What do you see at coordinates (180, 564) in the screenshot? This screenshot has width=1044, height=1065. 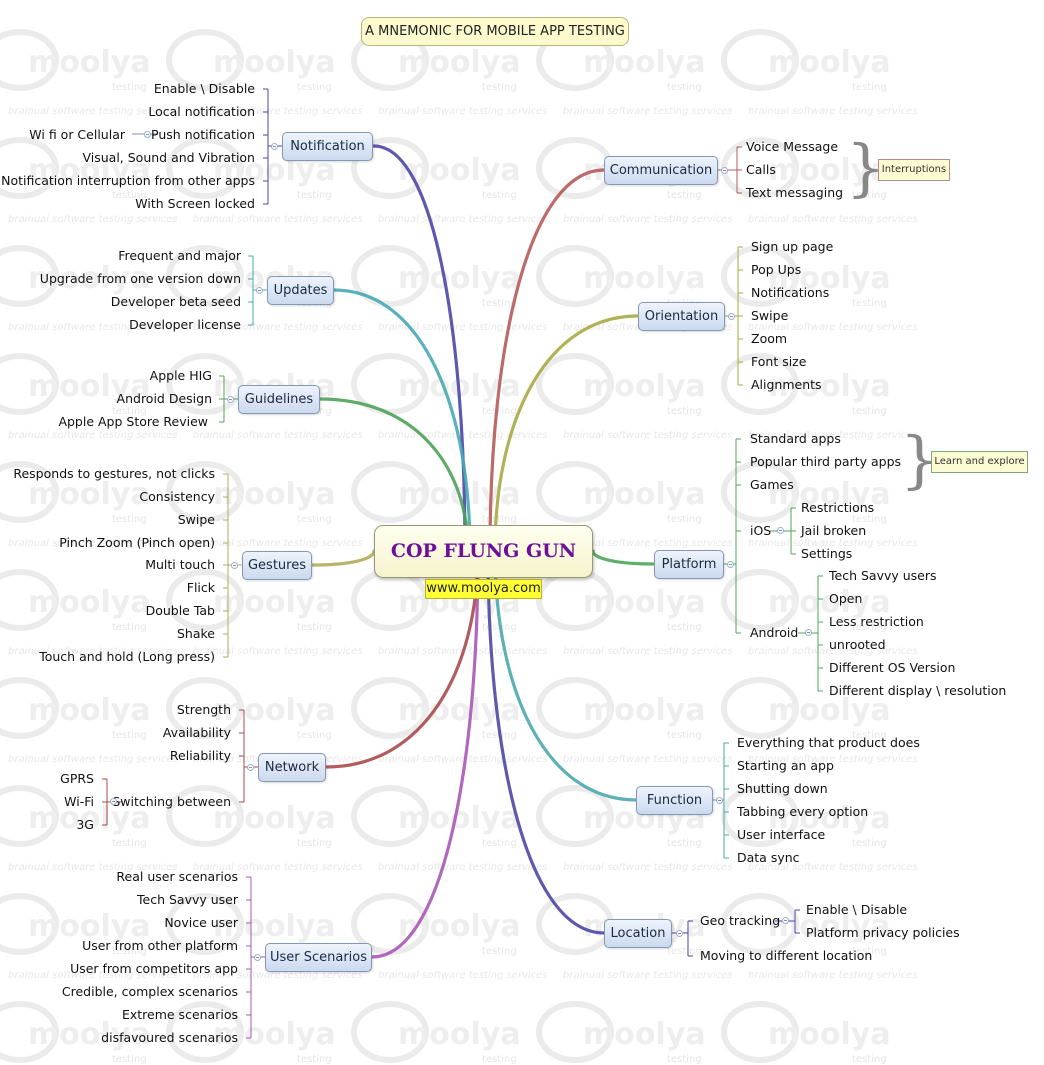 I see `gestures-item: Multi touch` at bounding box center [180, 564].